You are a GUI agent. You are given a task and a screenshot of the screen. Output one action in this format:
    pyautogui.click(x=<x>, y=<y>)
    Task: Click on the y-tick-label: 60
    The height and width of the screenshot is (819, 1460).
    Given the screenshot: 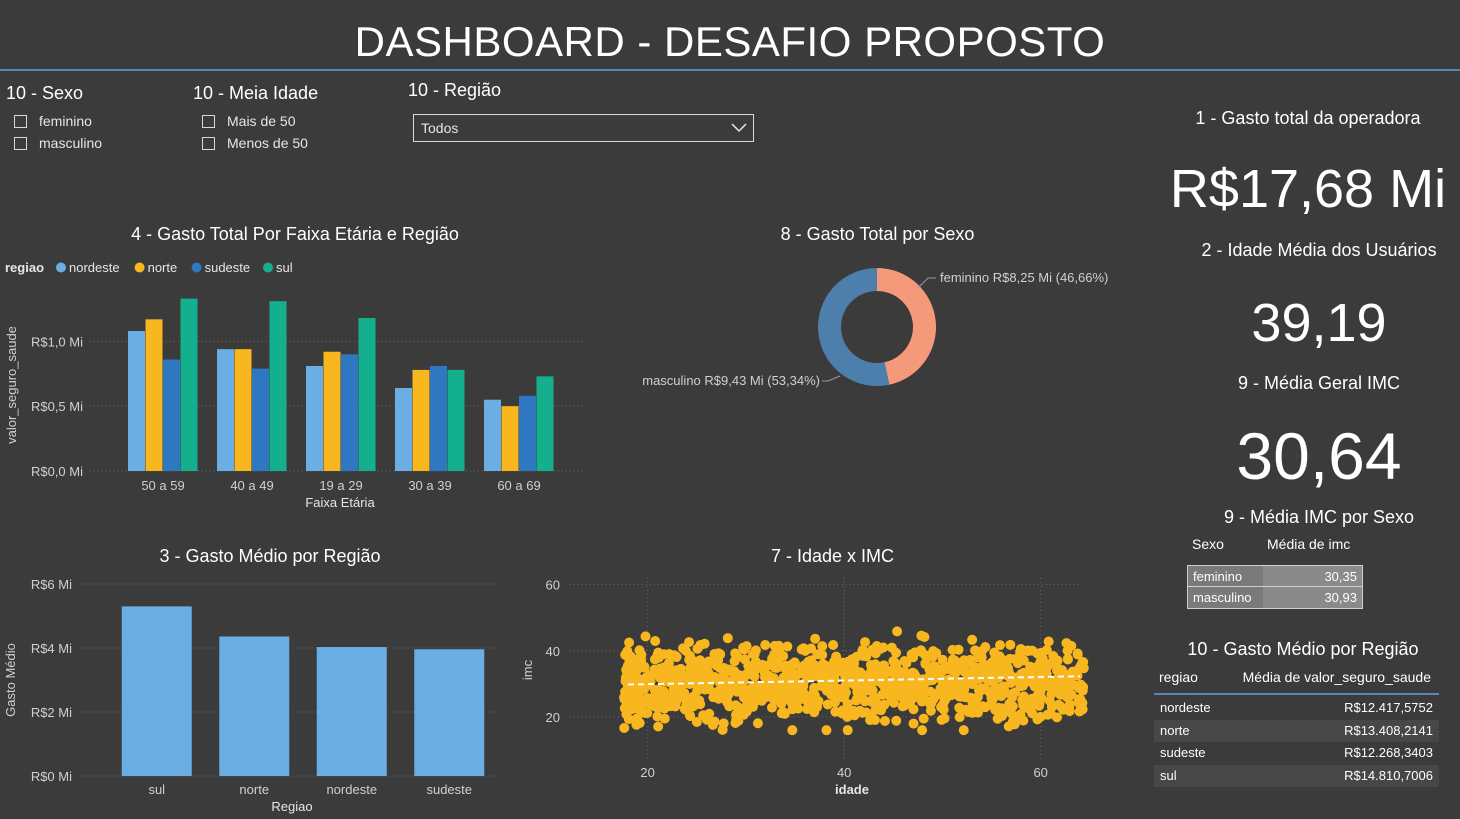 What is the action you would take?
    pyautogui.click(x=553, y=585)
    